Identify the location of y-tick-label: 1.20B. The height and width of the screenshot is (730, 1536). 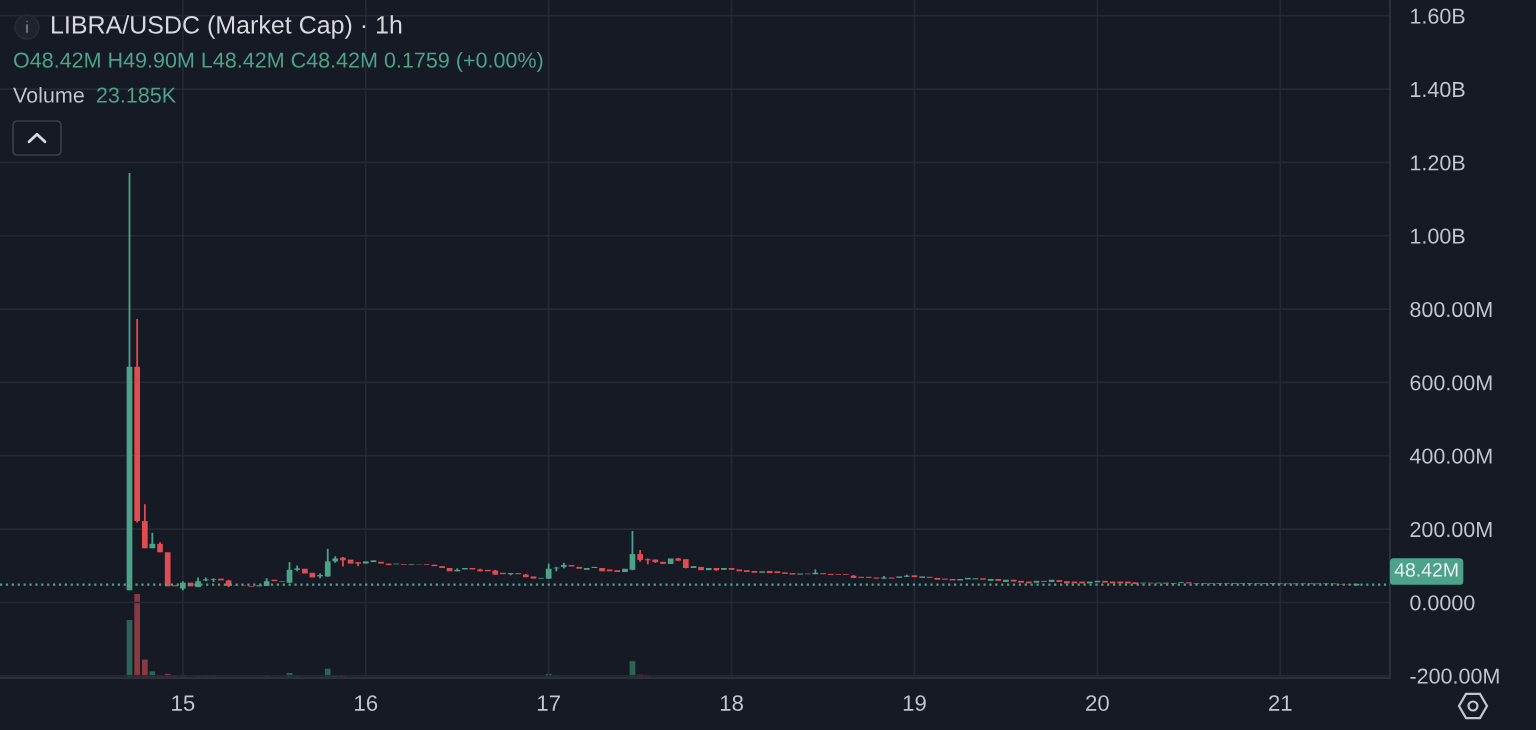
(1438, 163).